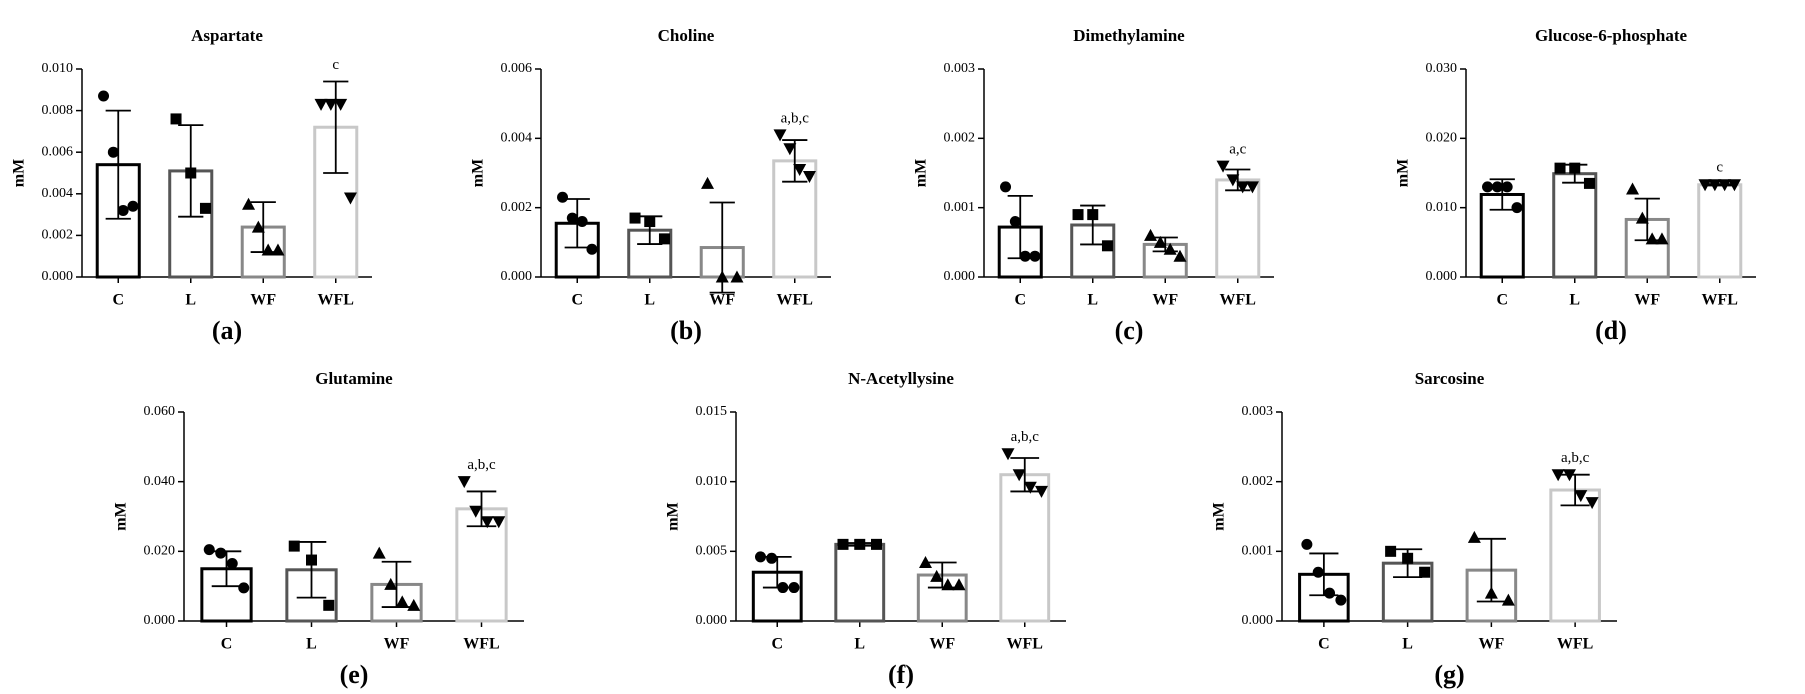 This screenshot has width=1805, height=694. I want to click on y-tick-label: 0.001, so click(1258, 551).